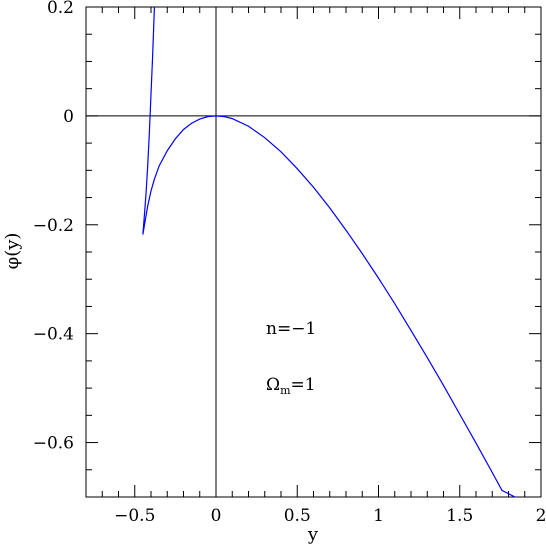  I want to click on x-tick-label: 0, so click(216, 516).